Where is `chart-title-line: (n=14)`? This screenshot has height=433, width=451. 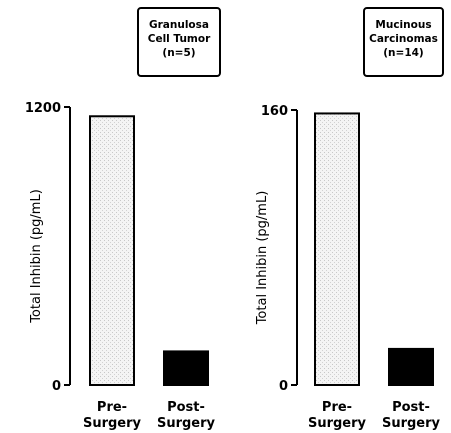 chart-title-line: (n=14) is located at coordinates (403, 53).